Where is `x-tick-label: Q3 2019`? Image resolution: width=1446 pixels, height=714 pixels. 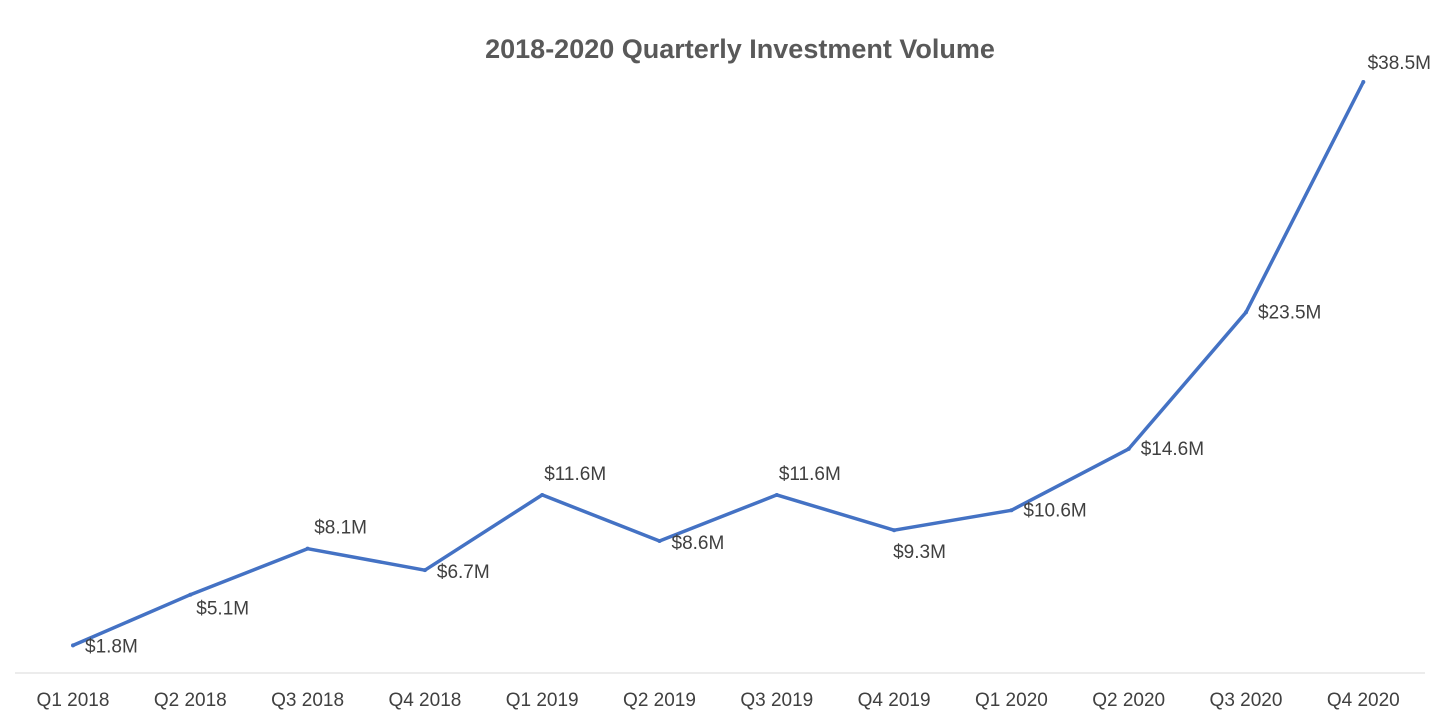
x-tick-label: Q3 2019 is located at coordinates (776, 700).